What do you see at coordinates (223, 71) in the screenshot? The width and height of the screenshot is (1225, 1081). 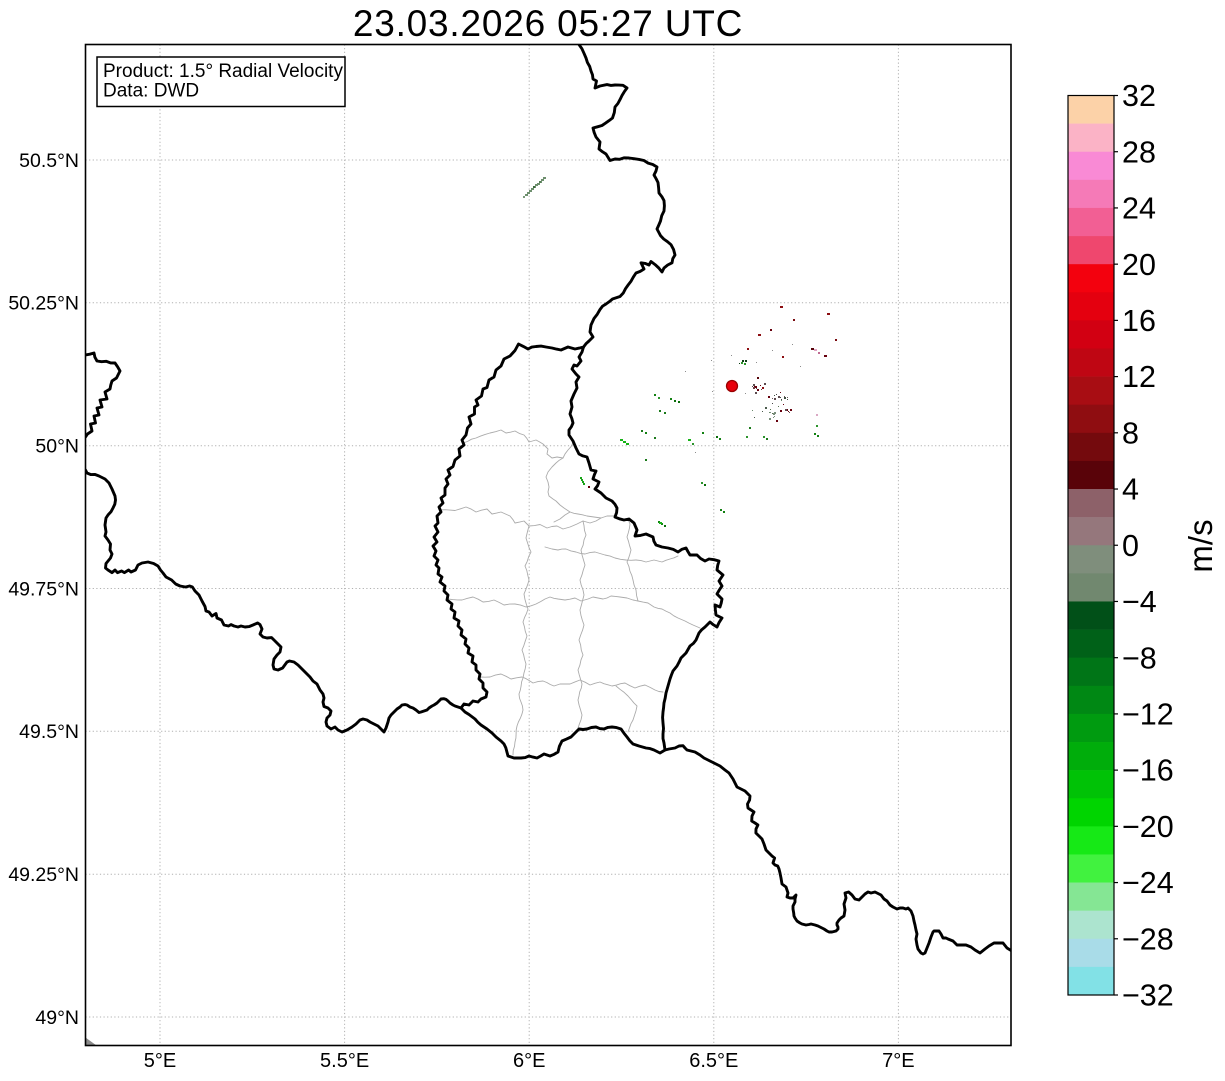 I see `svg-text: Product: 1.5° Radial Velocity` at bounding box center [223, 71].